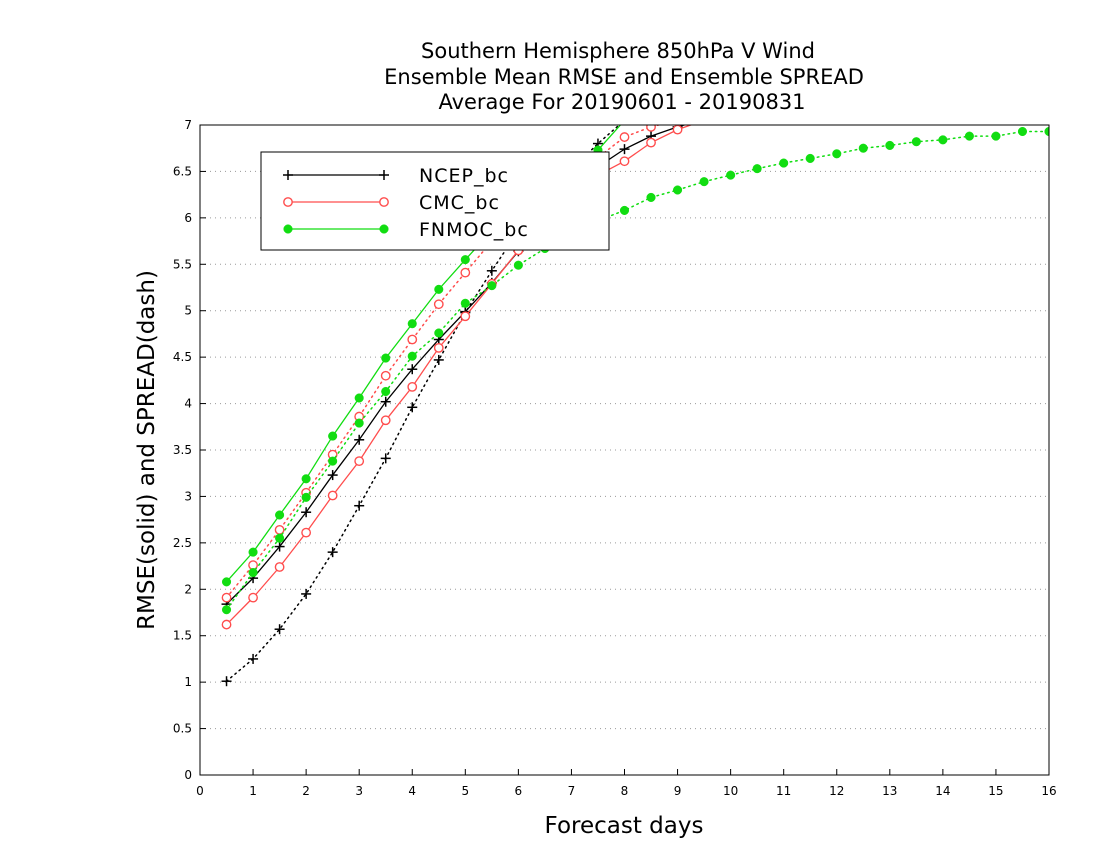 The image size is (1100, 850). What do you see at coordinates (306, 791) in the screenshot?
I see `x-tick-label: 2` at bounding box center [306, 791].